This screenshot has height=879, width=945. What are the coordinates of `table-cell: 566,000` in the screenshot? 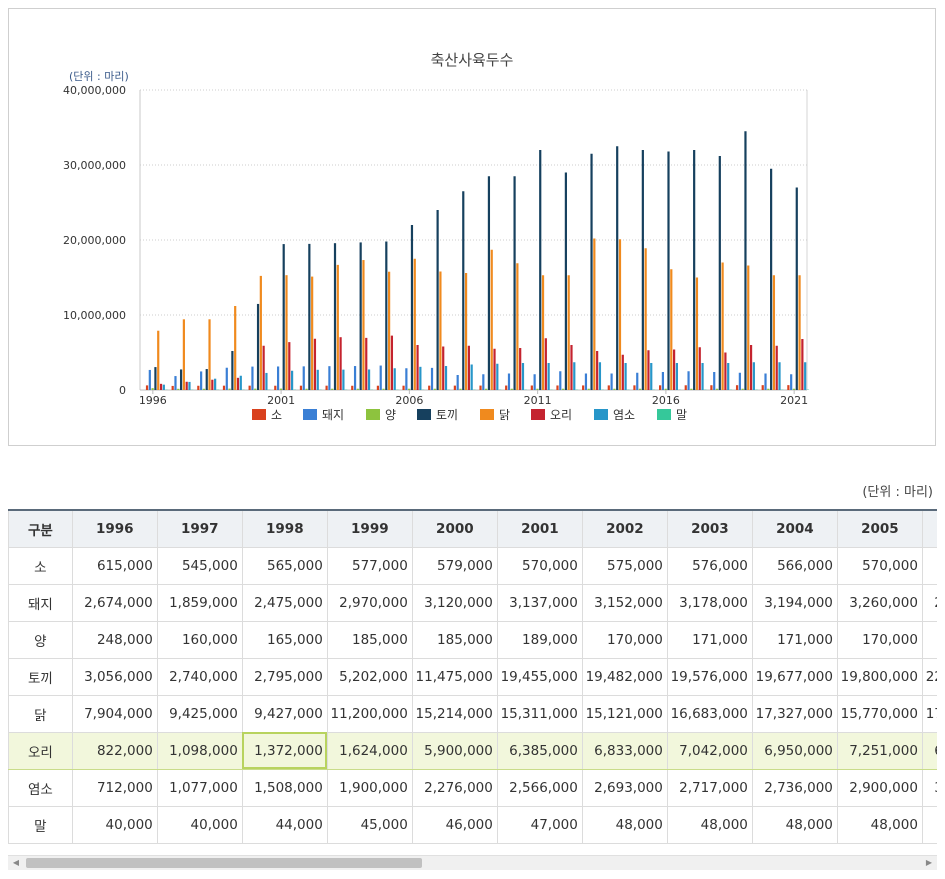 It's located at (794, 565).